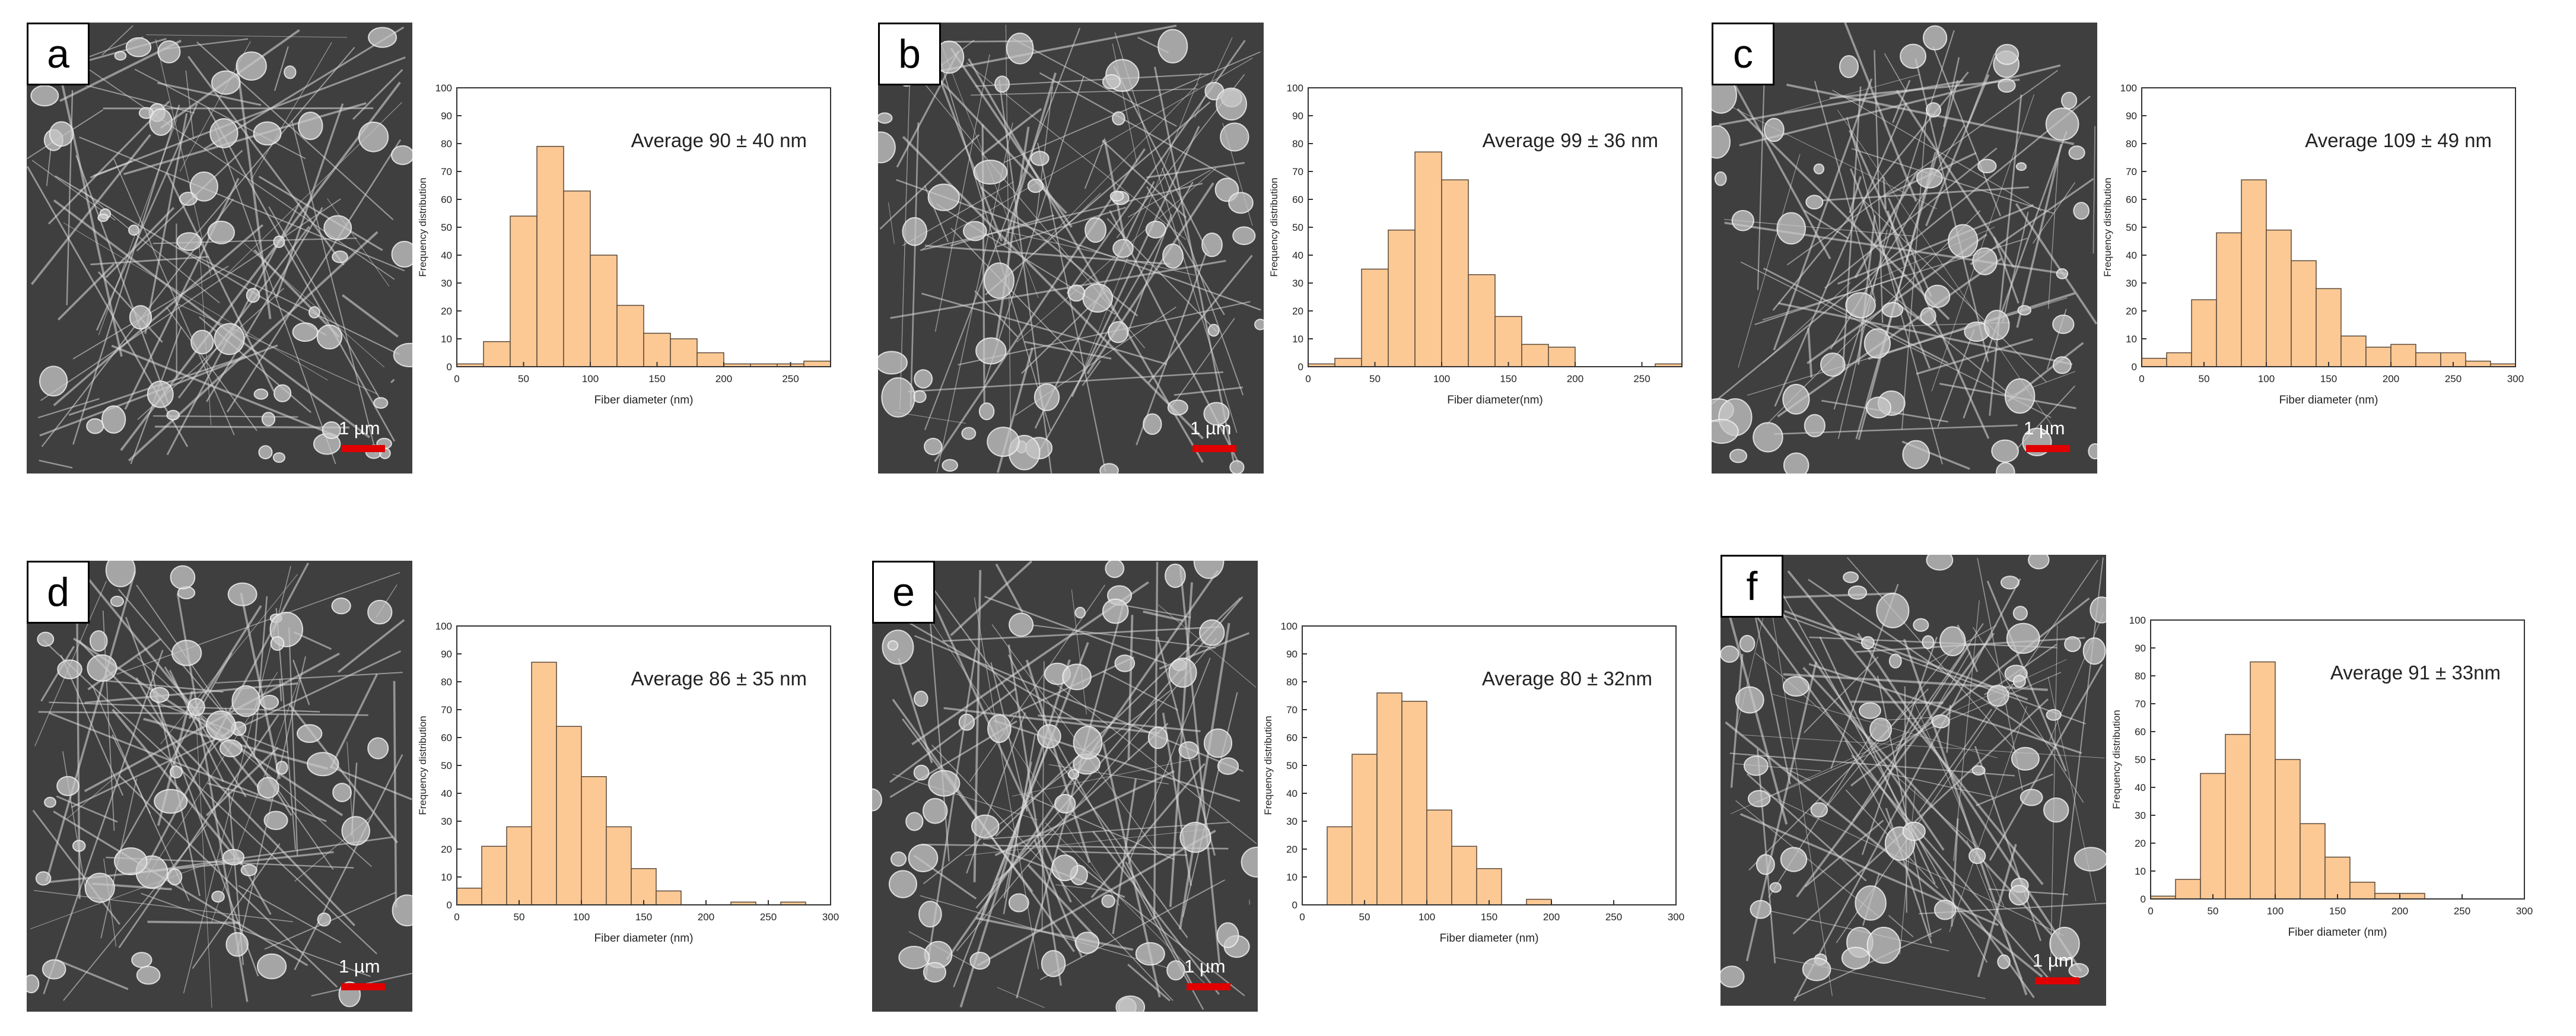 This screenshot has width=2576, height=1036. I want to click on y-tick-label: 30, so click(1291, 821).